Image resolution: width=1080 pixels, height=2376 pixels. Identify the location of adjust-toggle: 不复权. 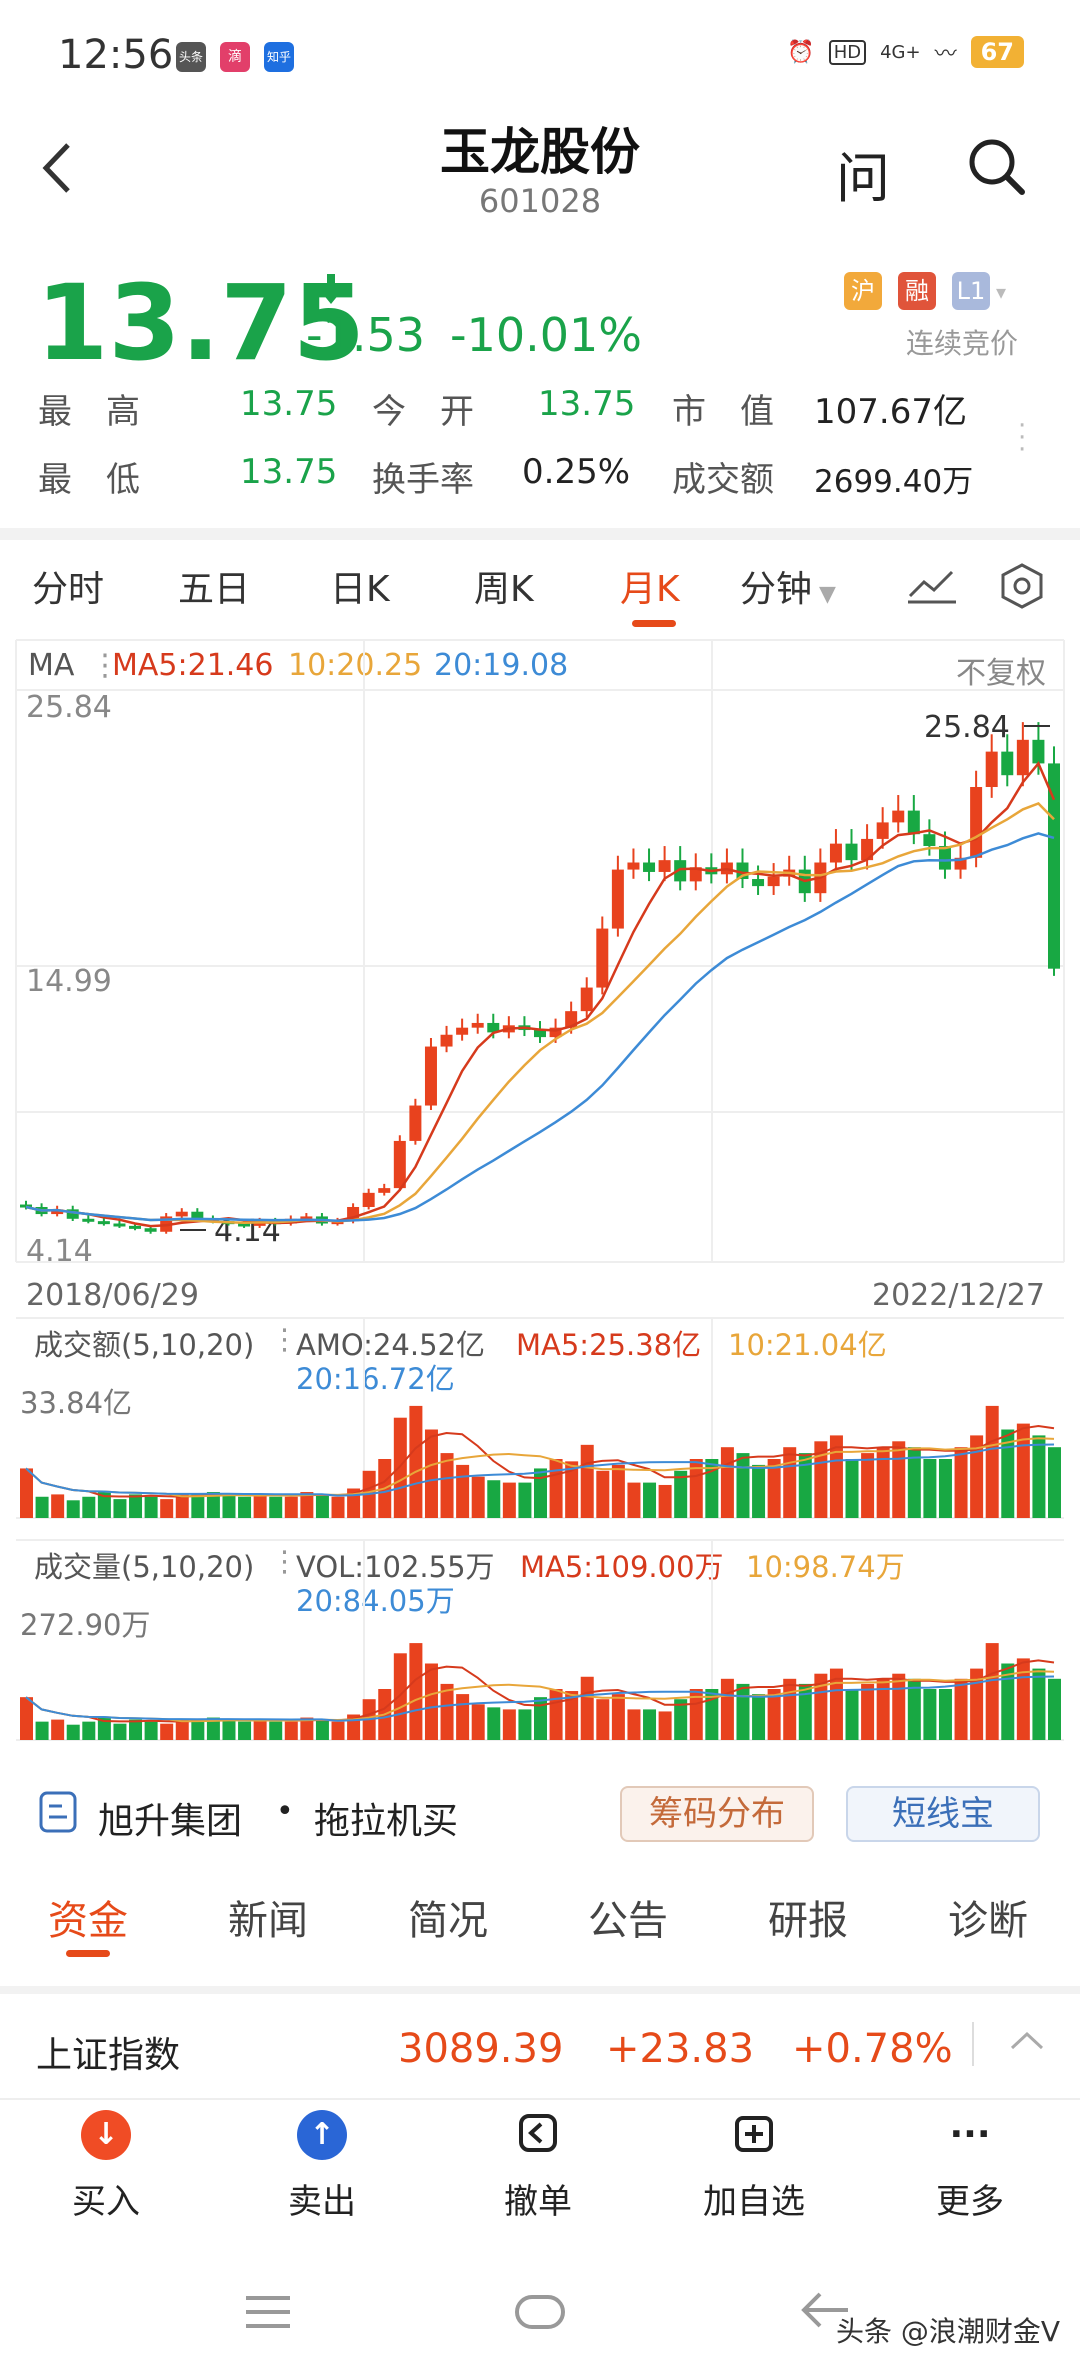
(1001, 673).